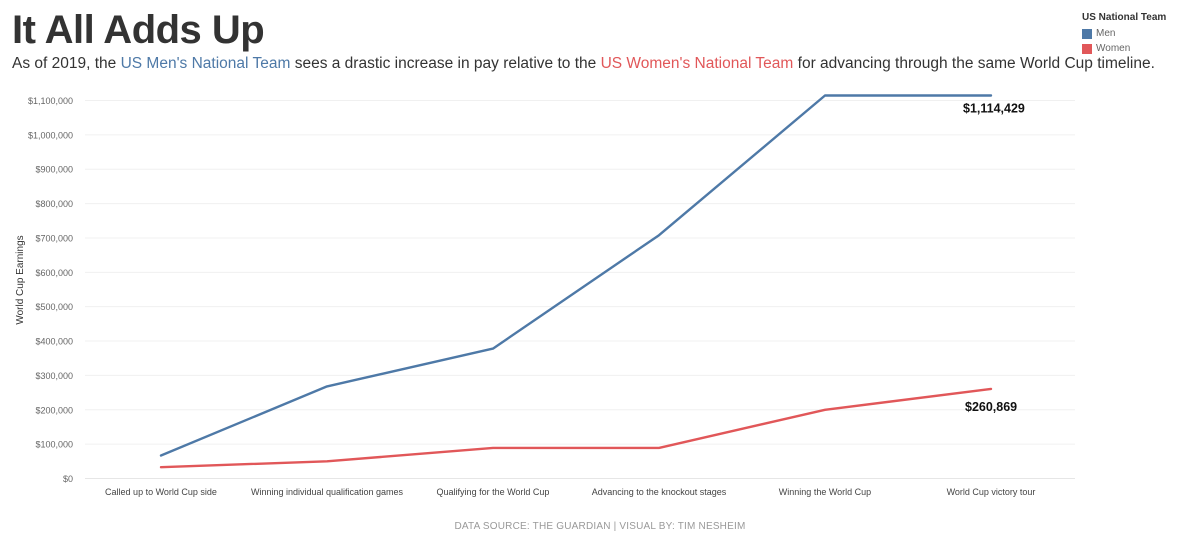 The image size is (1200, 540). What do you see at coordinates (576, 428) in the screenshot?
I see `series-line-women` at bounding box center [576, 428].